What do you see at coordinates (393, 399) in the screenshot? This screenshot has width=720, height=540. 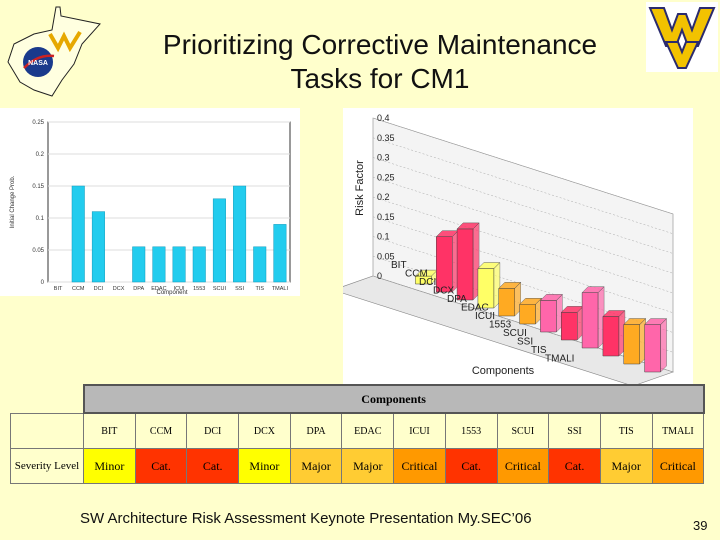 I see `table-header: Components` at bounding box center [393, 399].